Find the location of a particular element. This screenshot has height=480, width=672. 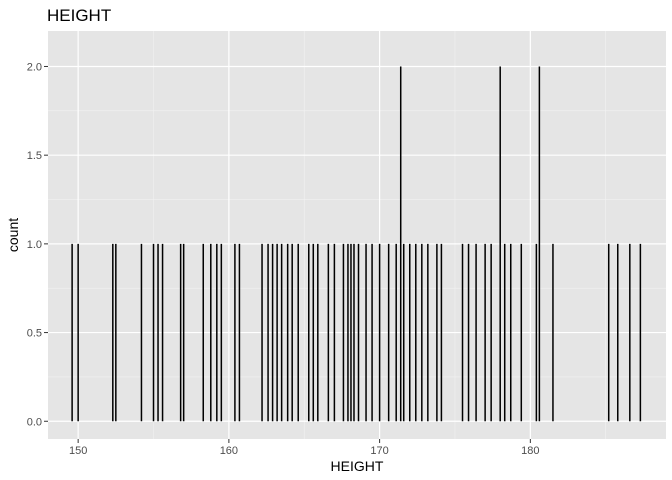

x-tick-label: 180 is located at coordinates (530, 451).